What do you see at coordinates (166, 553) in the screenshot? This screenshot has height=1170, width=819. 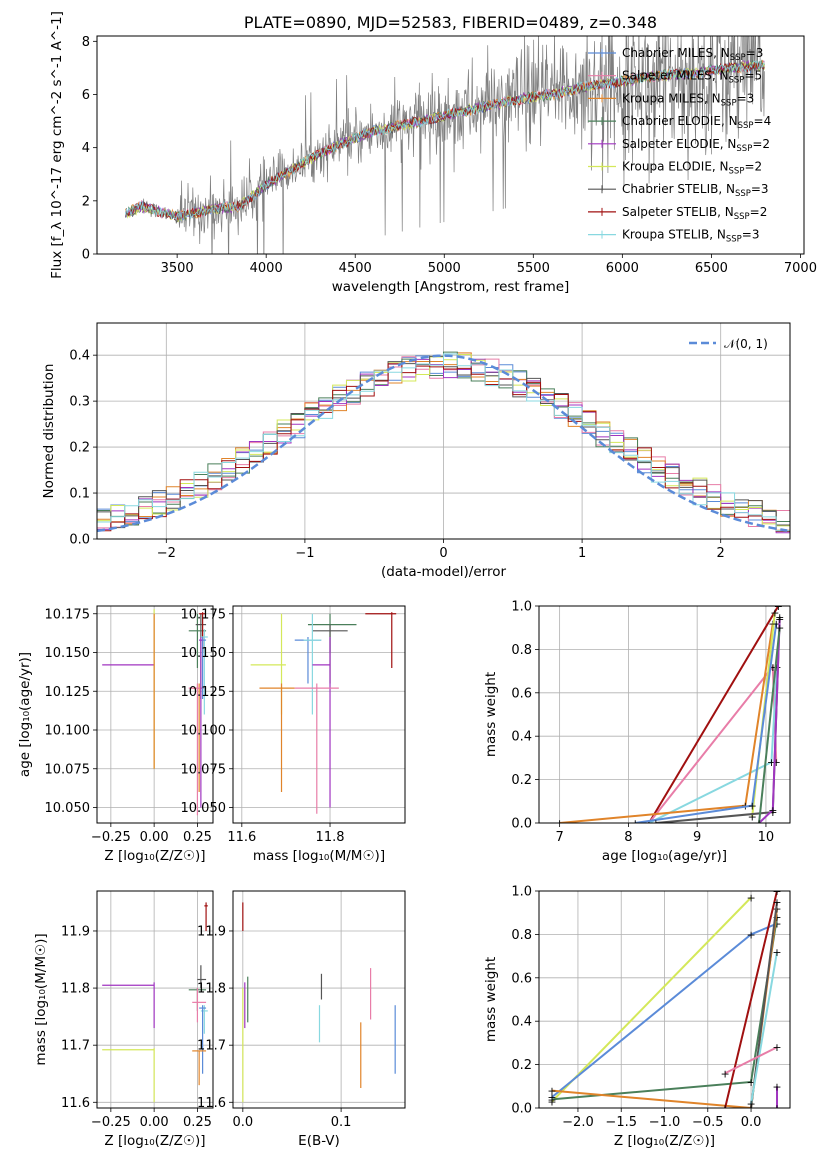 I see `x-tick-label: −2` at bounding box center [166, 553].